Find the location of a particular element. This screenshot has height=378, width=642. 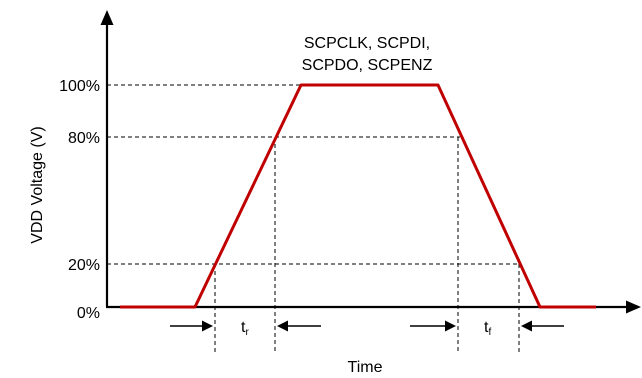

y-tick-0: 0% is located at coordinates (88, 313).